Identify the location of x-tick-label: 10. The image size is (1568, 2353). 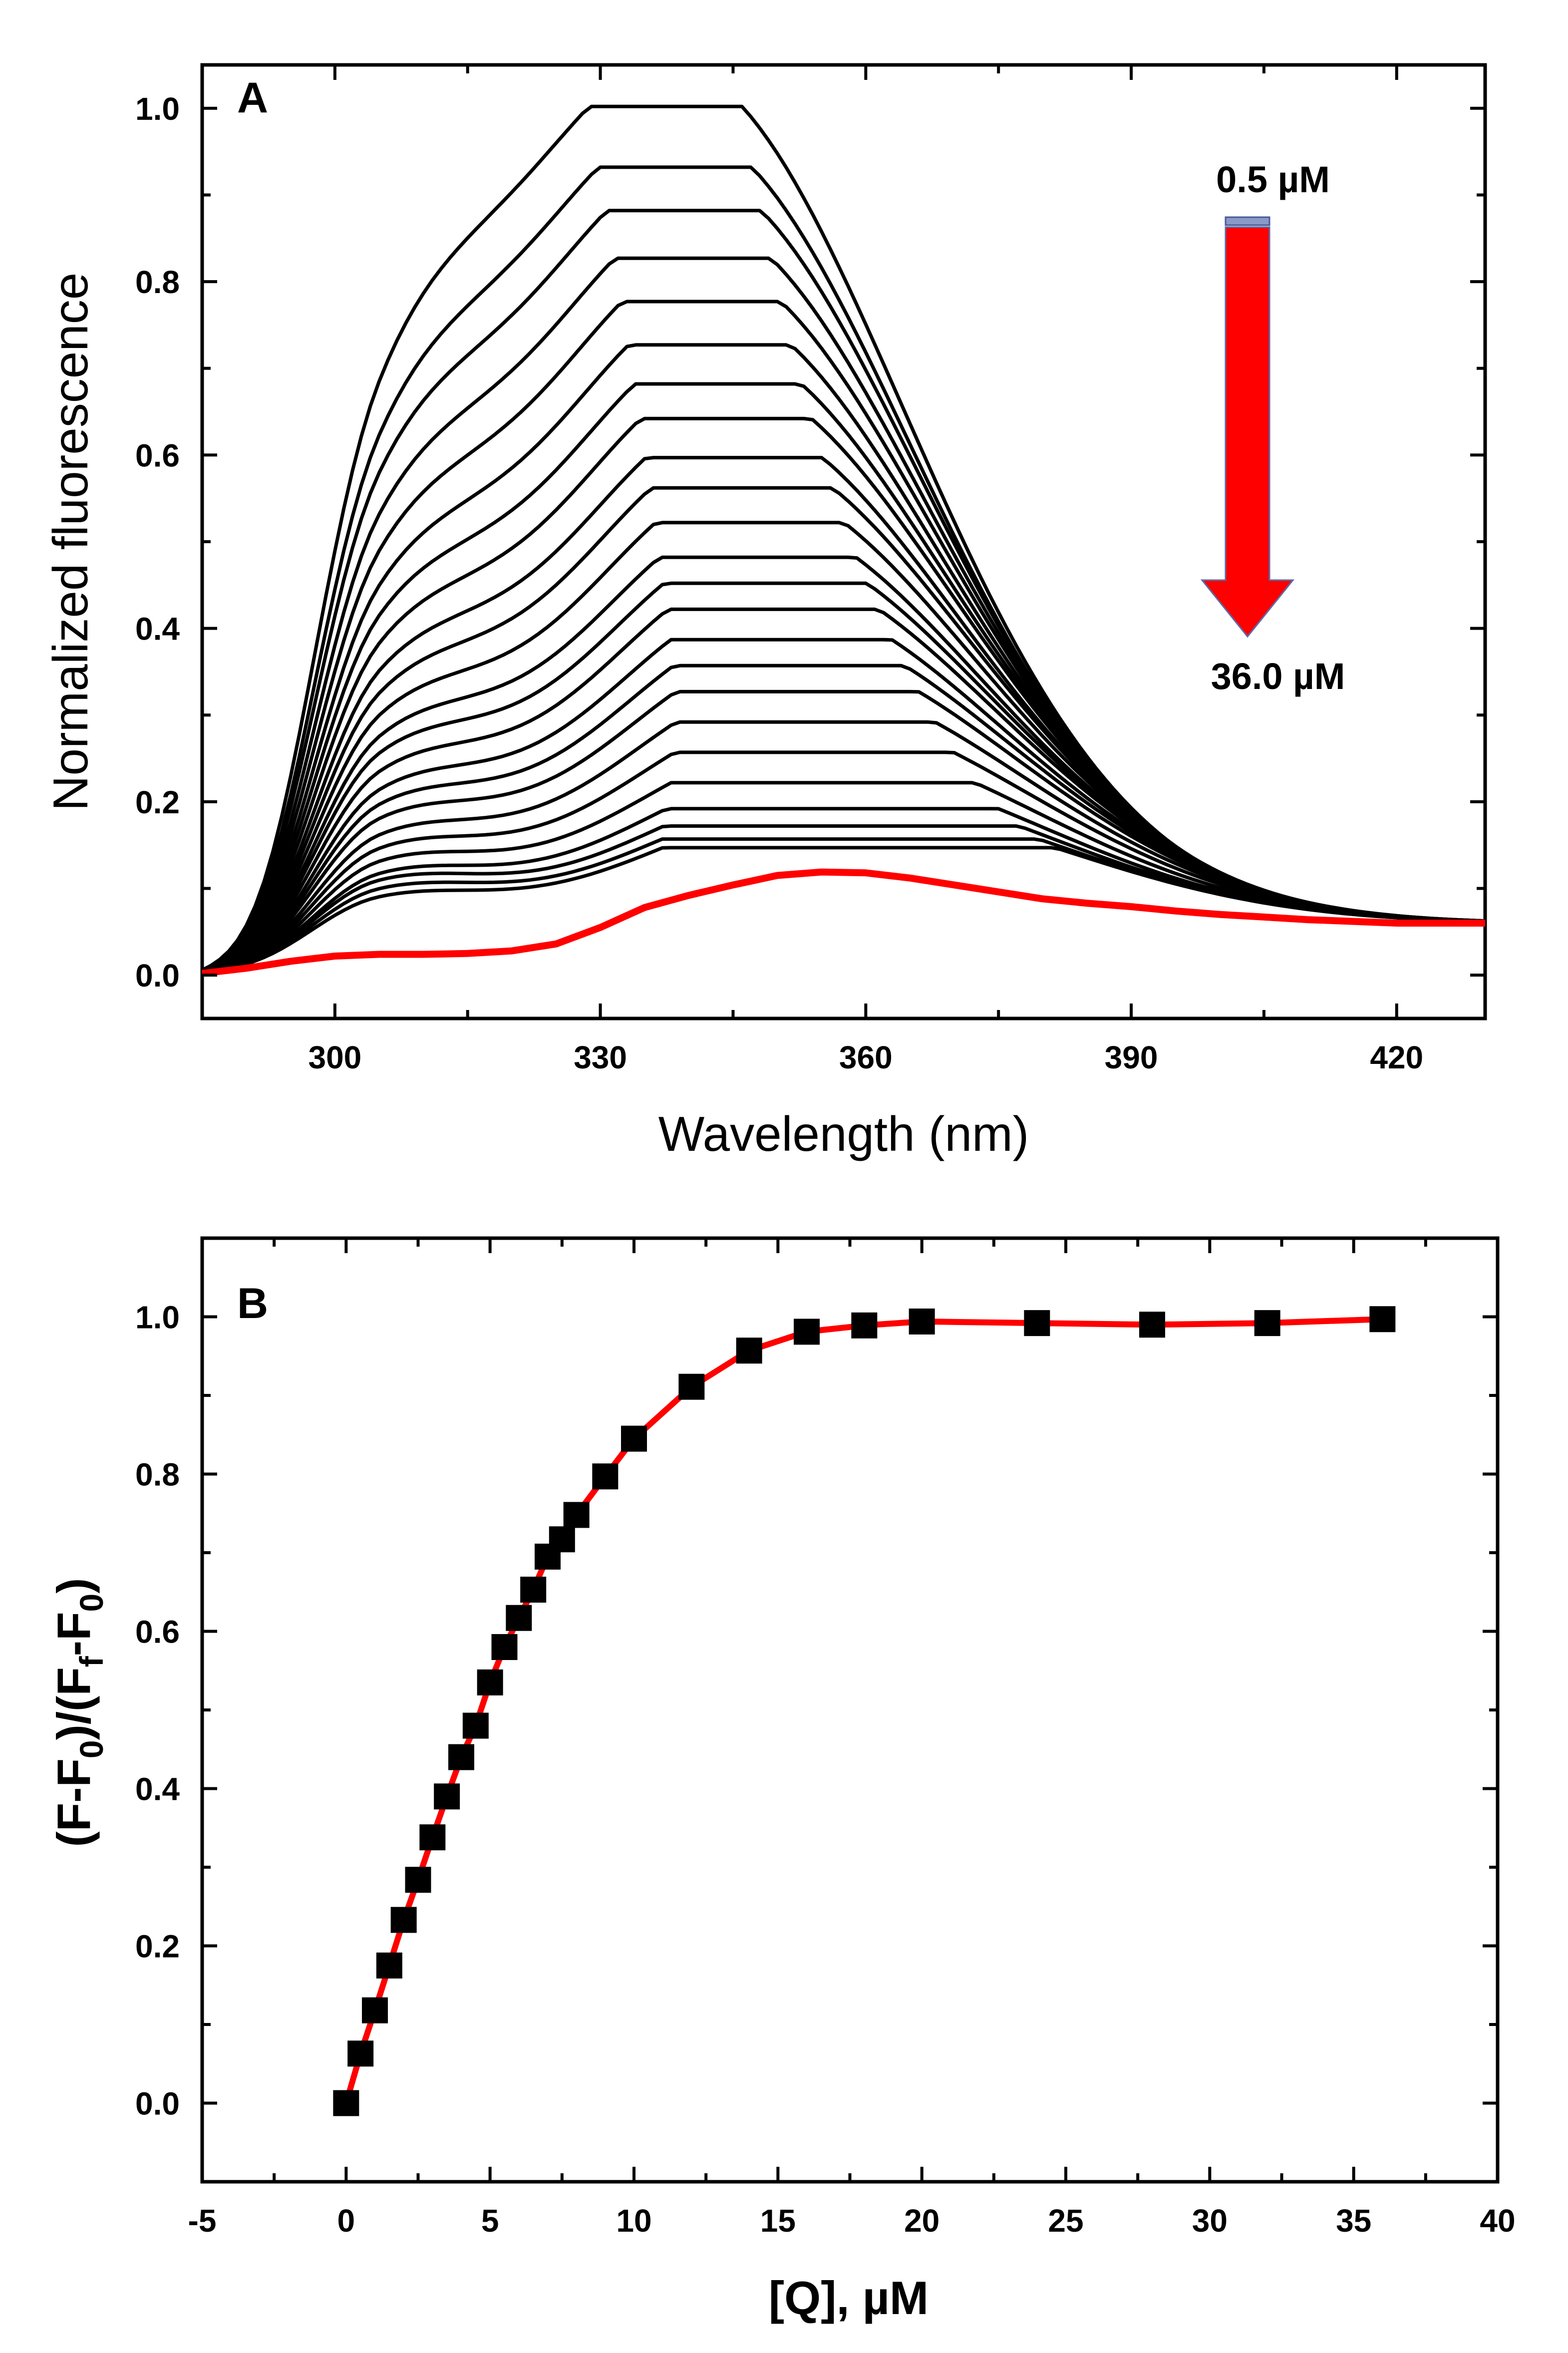
(634, 2221).